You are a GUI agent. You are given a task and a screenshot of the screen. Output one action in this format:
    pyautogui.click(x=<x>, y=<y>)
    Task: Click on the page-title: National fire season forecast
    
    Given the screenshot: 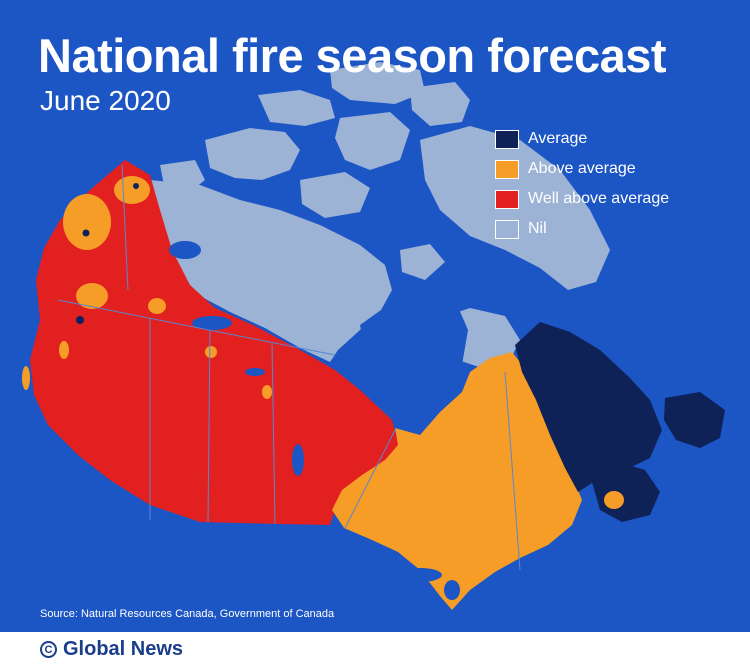 What is the action you would take?
    pyautogui.click(x=352, y=55)
    